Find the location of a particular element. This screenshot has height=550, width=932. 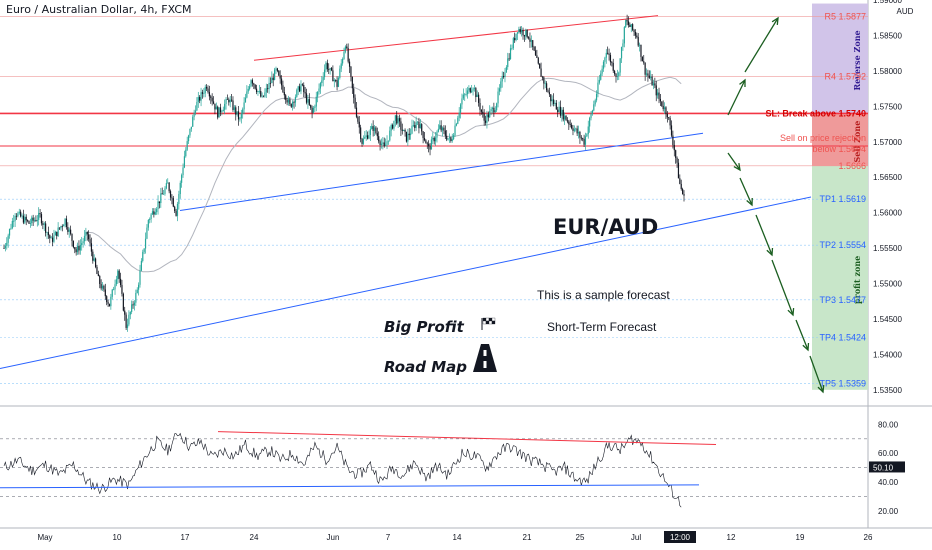

level-label-2: SL: Break above 1.5740 is located at coordinates (815, 113).